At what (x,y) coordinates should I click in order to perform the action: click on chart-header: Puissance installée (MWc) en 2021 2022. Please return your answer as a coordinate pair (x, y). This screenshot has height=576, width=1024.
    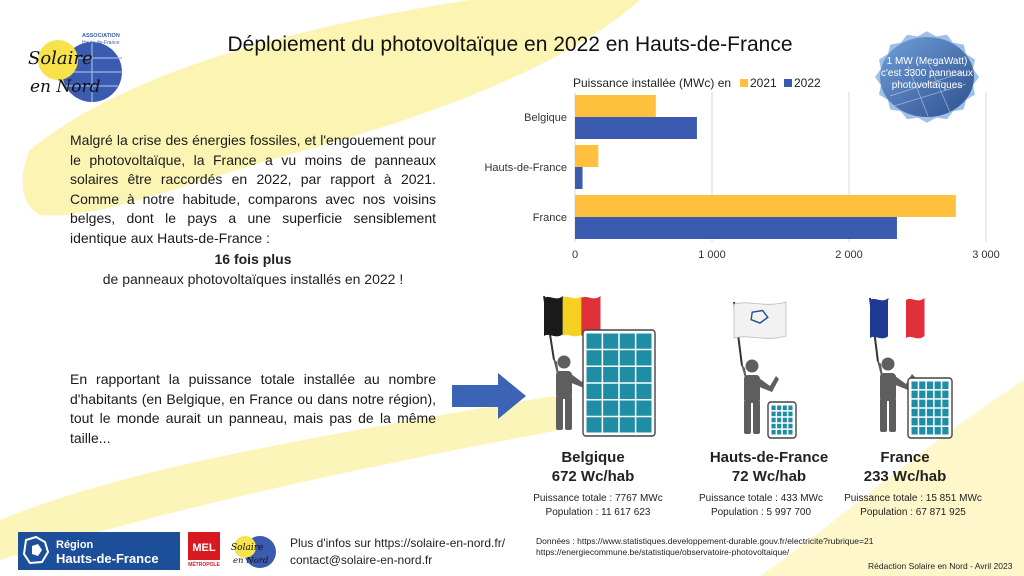
    Looking at the image, I should click on (697, 83).